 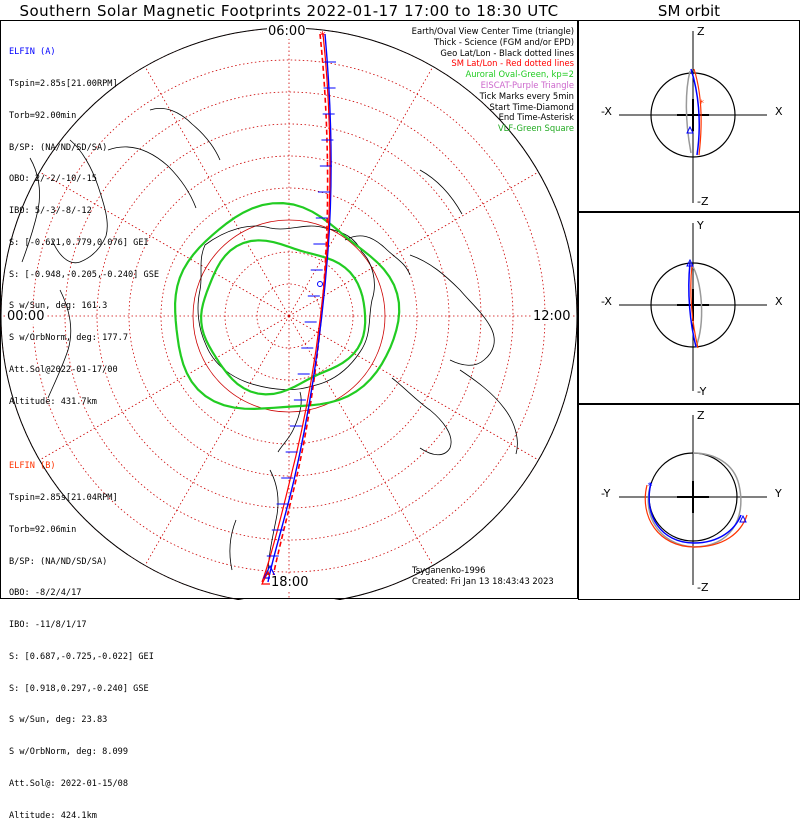 What do you see at coordinates (526, 95) in the screenshot?
I see `legend-entry: Tick Marks every 5min` at bounding box center [526, 95].